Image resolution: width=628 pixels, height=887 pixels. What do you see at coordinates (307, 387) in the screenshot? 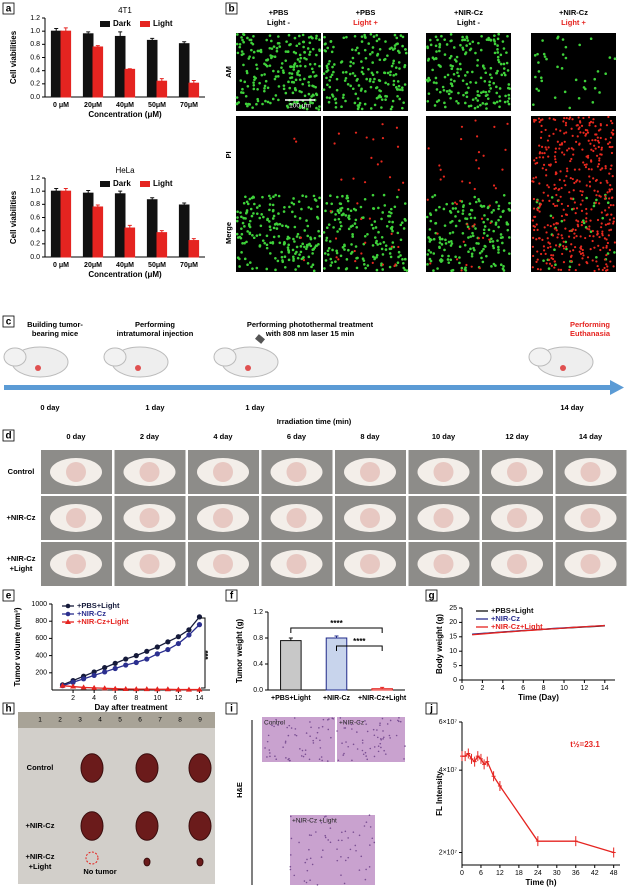
I see `timeline-bar` at bounding box center [307, 387].